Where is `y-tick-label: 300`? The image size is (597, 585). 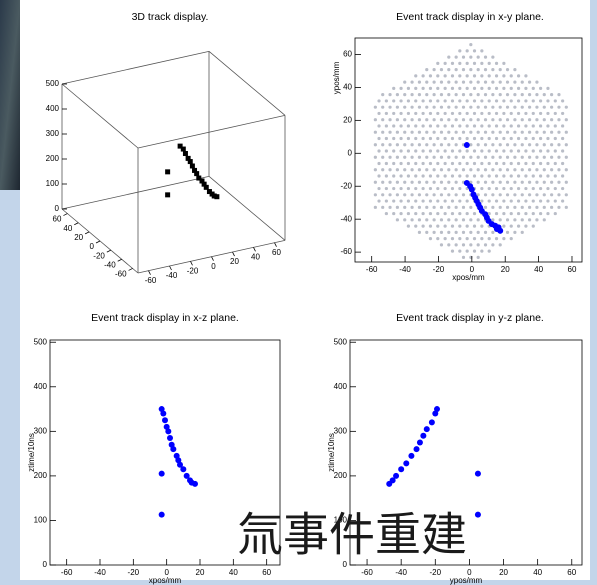 y-tick-label: 300 is located at coordinates (341, 430).